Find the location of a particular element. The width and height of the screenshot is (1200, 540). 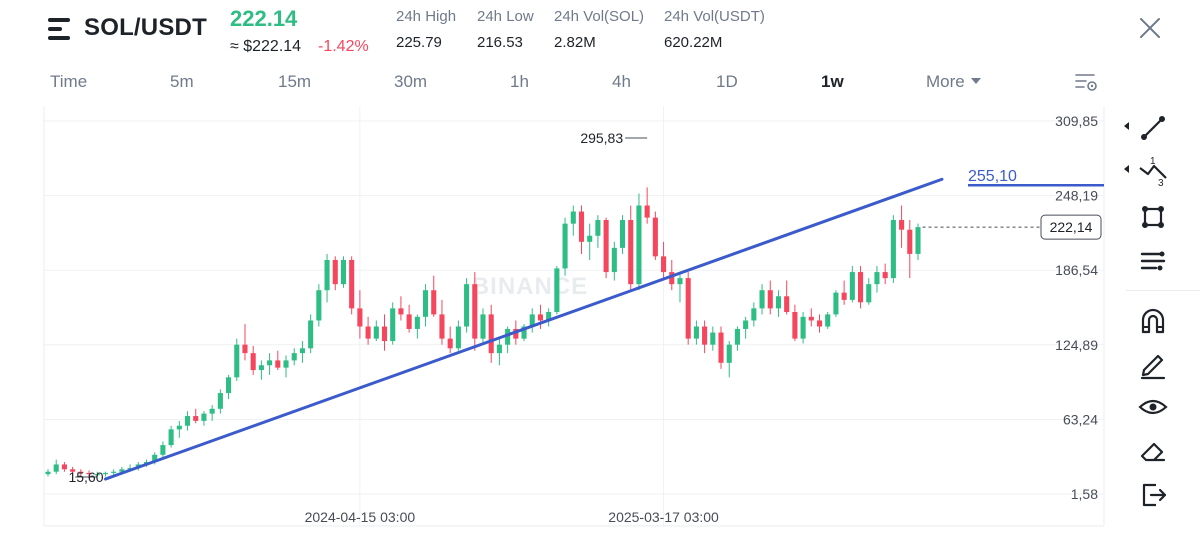

trend-line-tool is located at coordinates (1153, 127).